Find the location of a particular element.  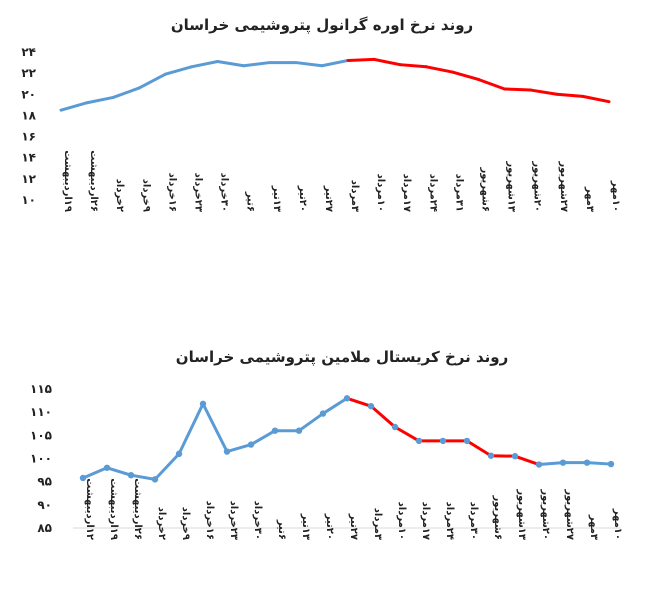

urea-y-tick-label: ۱۸ is located at coordinates (28, 115).